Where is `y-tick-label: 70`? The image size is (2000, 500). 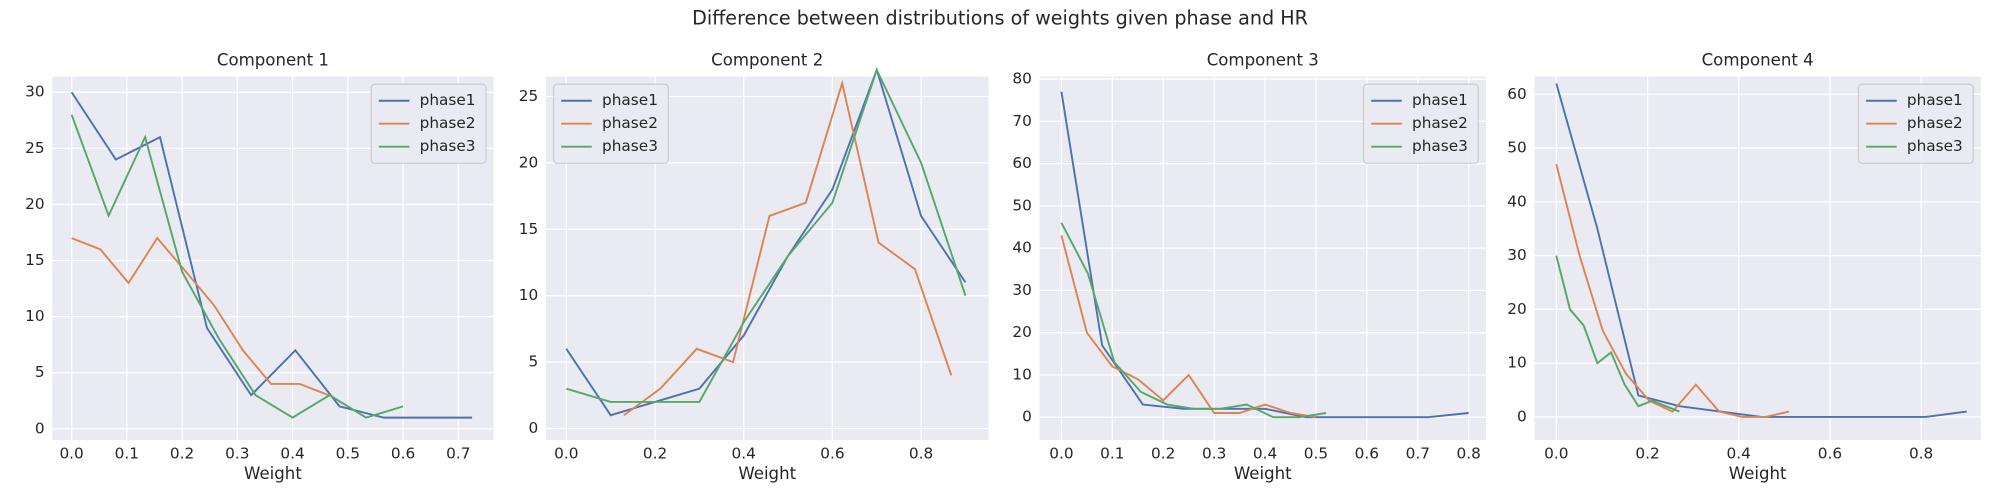 y-tick-label: 70 is located at coordinates (1021, 121).